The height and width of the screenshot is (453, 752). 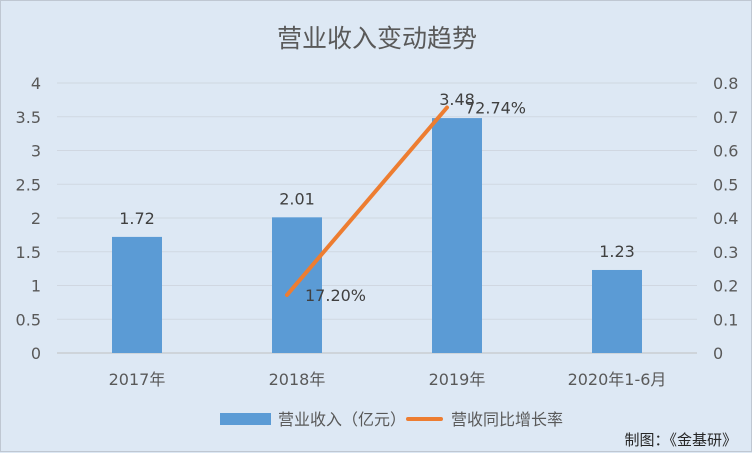 What do you see at coordinates (342, 419) in the screenshot?
I see `legend-label-revenue: 营业收入（亿元）` at bounding box center [342, 419].